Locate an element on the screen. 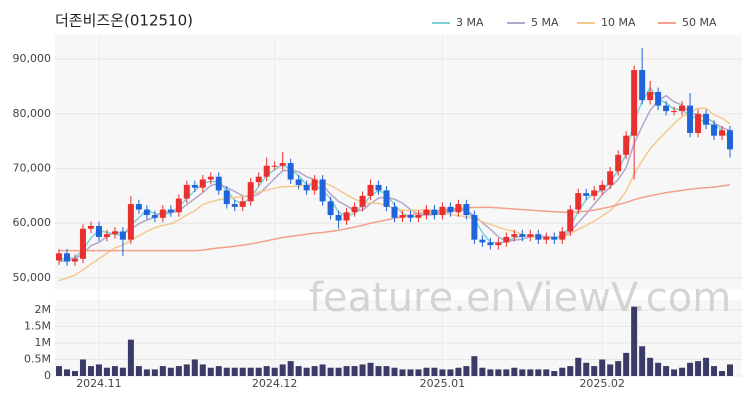 Image resolution: width=750 pixels, height=400 pixels. volume-tick-label: 0 is located at coordinates (47, 375).